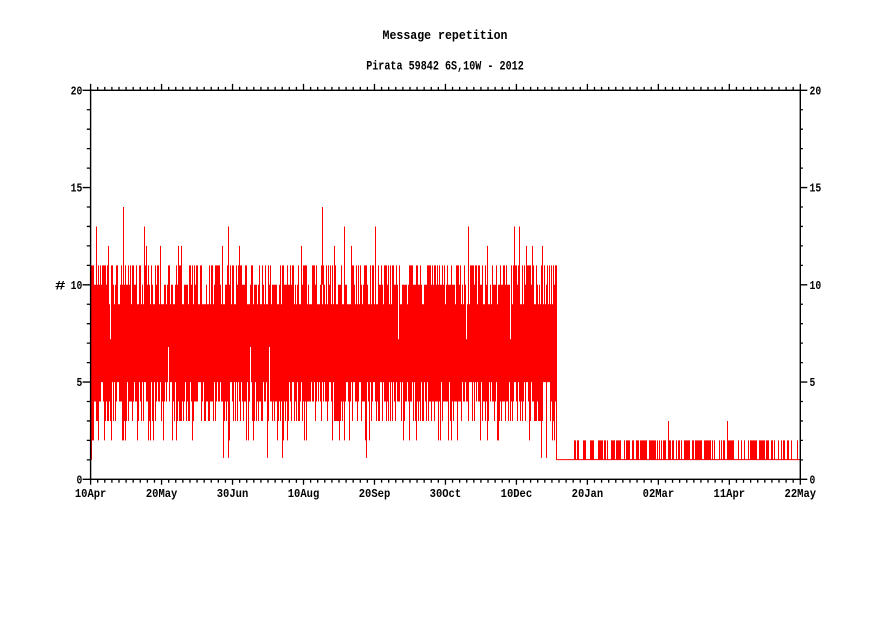 The height and width of the screenshot is (630, 891). What do you see at coordinates (445, 67) in the screenshot?
I see `svg-text: Pirata 59842 6S,10W - 2012` at bounding box center [445, 67].